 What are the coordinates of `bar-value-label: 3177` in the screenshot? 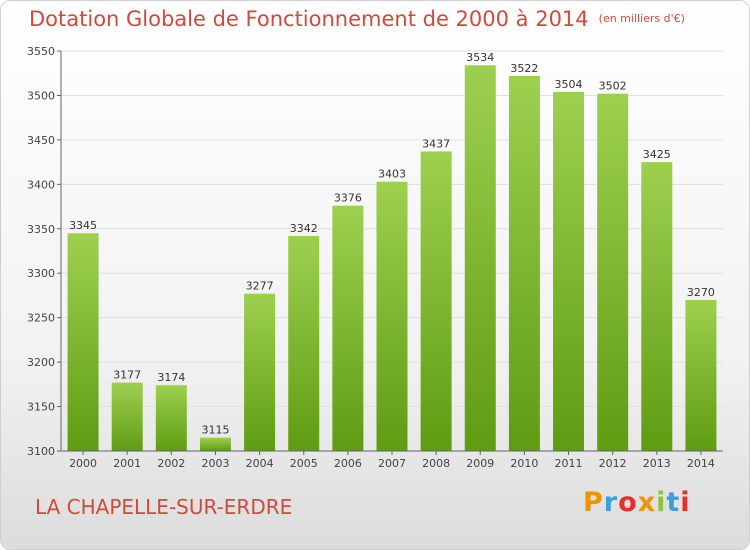 It's located at (127, 375).